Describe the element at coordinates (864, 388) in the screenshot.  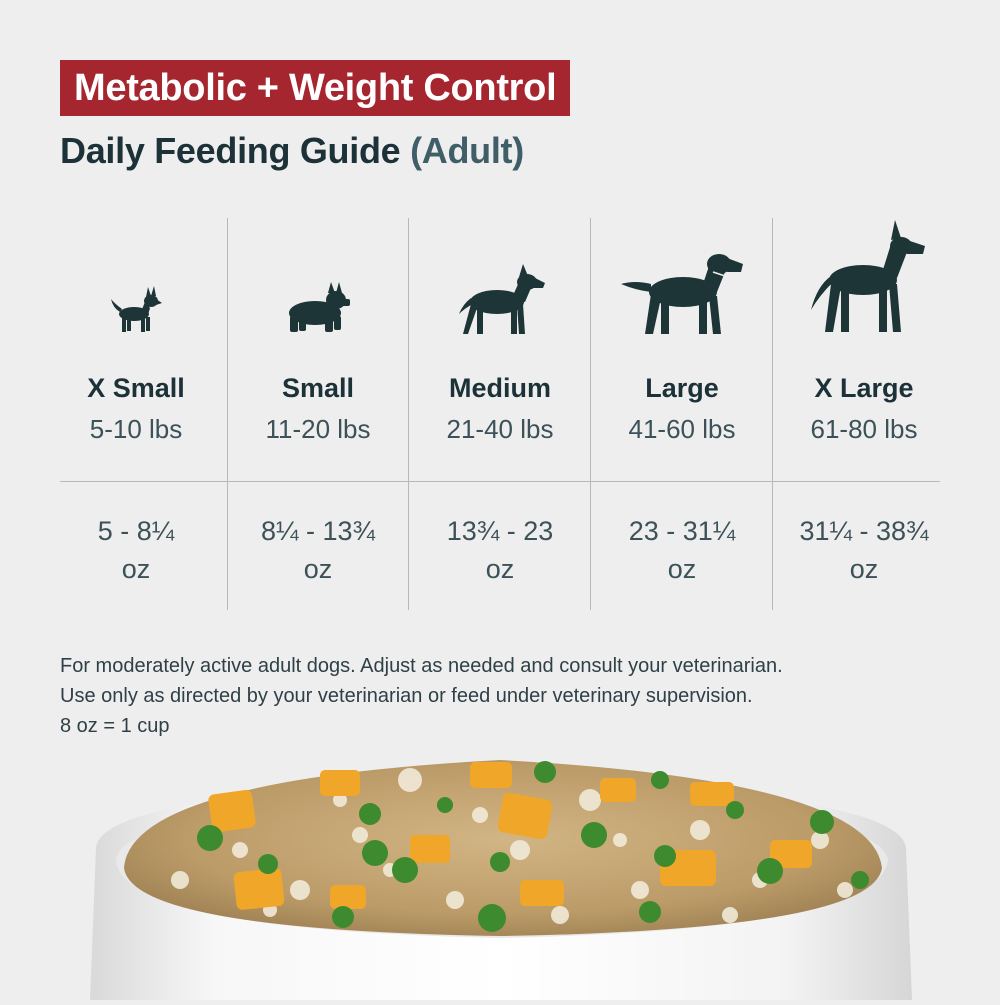
I see `size-name: X Large` at that location.